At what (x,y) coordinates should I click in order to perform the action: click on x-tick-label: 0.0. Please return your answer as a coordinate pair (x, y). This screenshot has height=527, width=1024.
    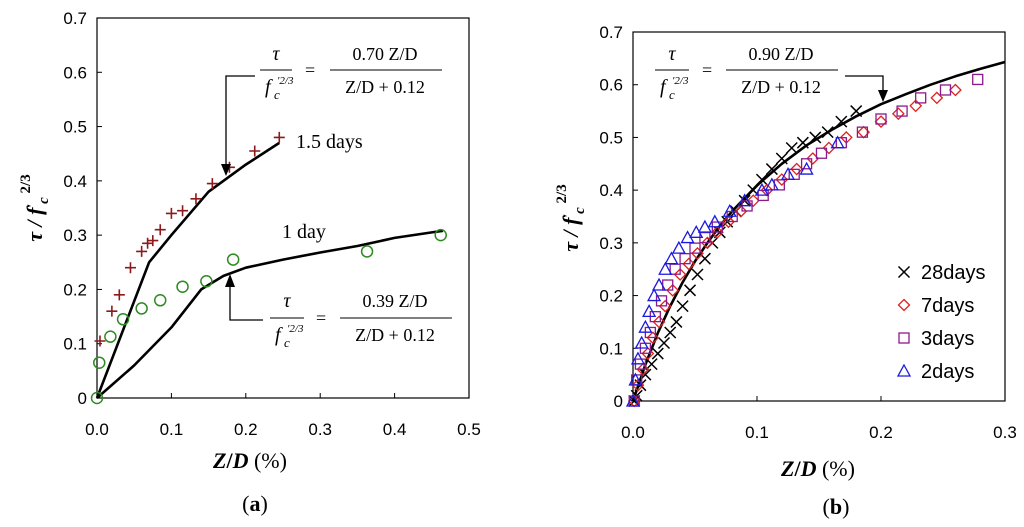
    Looking at the image, I should click on (633, 432).